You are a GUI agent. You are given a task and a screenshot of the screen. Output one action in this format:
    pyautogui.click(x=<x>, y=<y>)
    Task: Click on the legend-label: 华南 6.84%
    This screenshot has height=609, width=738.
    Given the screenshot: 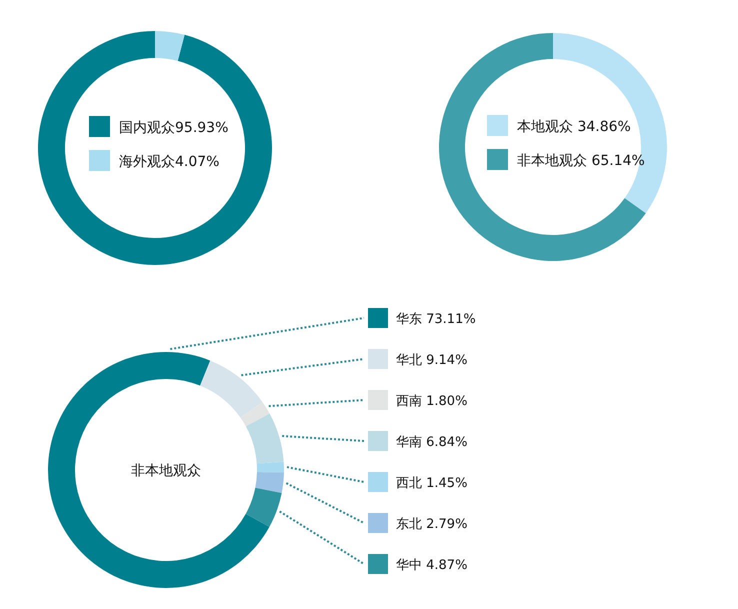 What is the action you would take?
    pyautogui.click(x=432, y=442)
    